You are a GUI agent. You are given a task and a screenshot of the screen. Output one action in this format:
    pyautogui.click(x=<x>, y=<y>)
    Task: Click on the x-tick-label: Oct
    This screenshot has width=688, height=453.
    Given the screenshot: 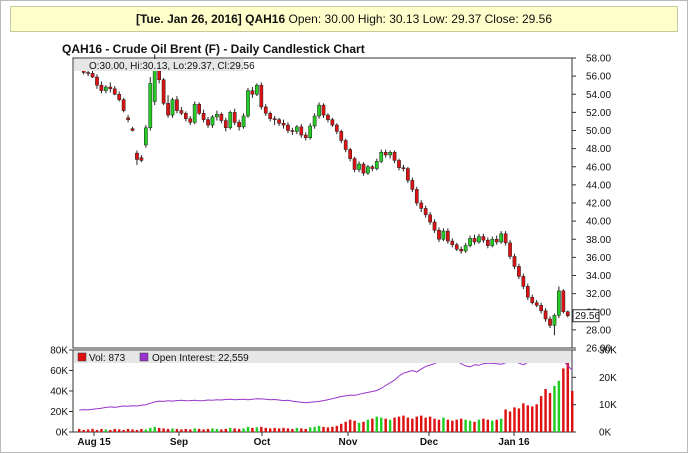 What is the action you would take?
    pyautogui.click(x=262, y=442)
    